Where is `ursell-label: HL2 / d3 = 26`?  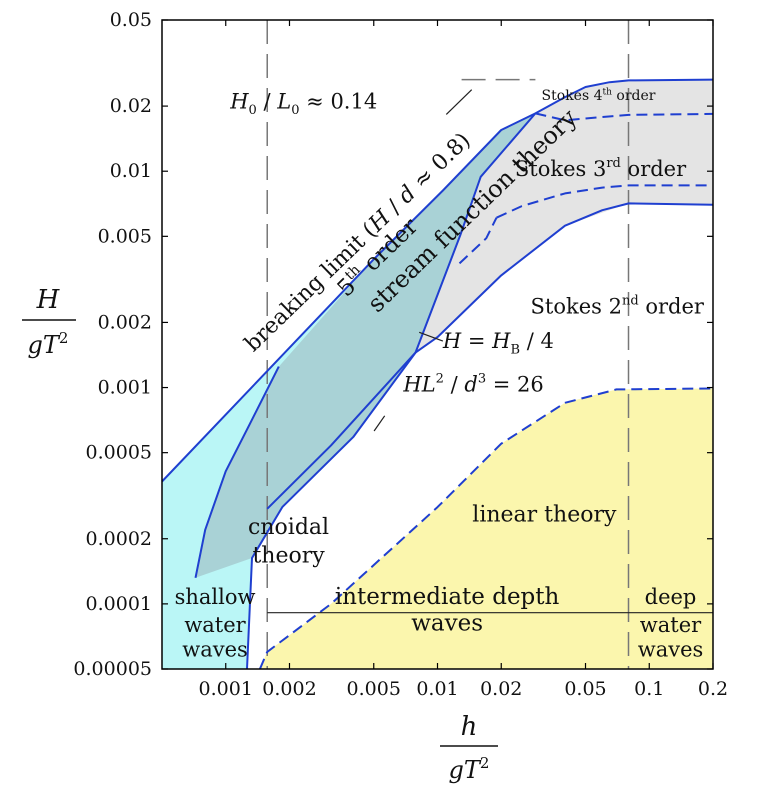 ursell-label: HL2 / d3 = 26 is located at coordinates (472, 384).